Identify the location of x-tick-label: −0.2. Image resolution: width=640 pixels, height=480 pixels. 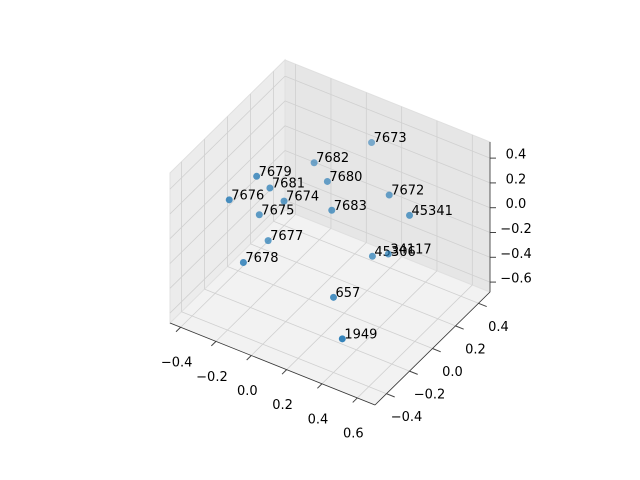
(212, 377).